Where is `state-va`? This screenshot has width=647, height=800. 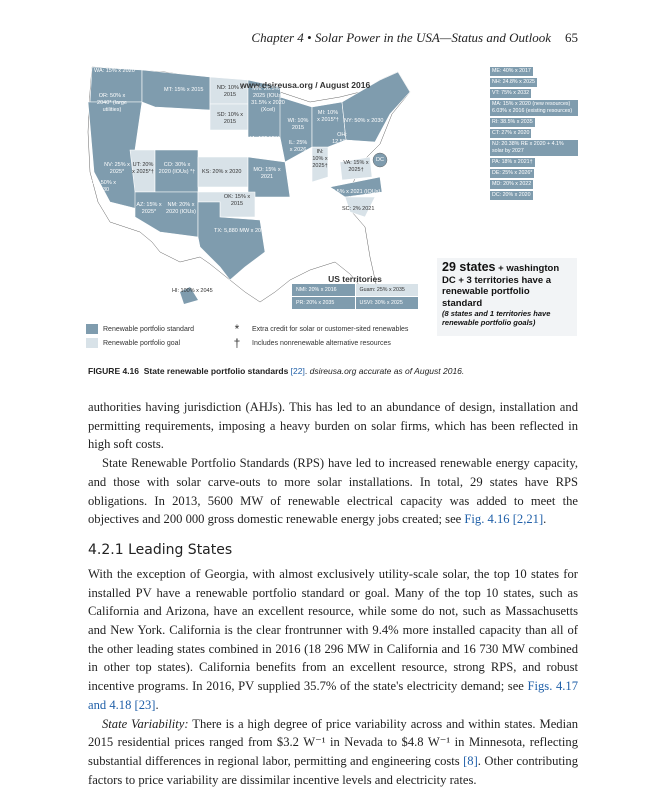
state-va is located at coordinates (356, 168).